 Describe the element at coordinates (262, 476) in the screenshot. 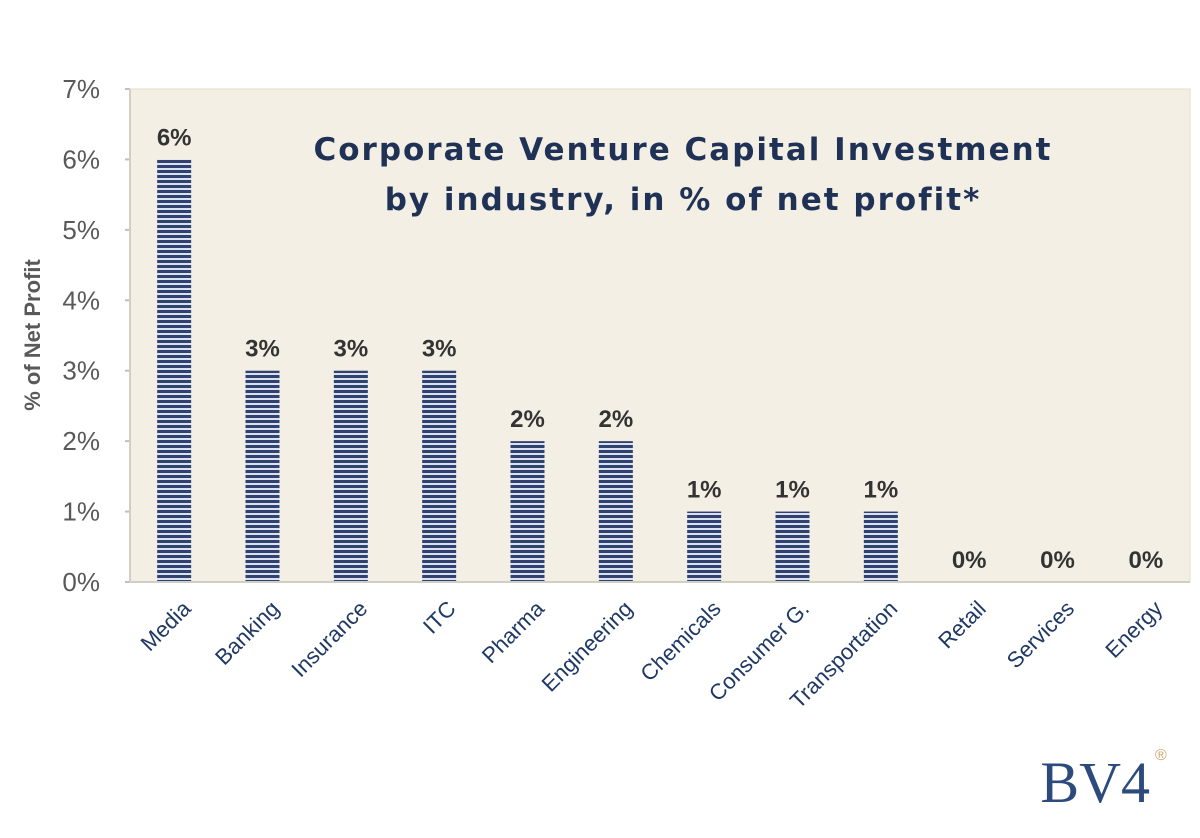

I see `bar-banking` at that location.